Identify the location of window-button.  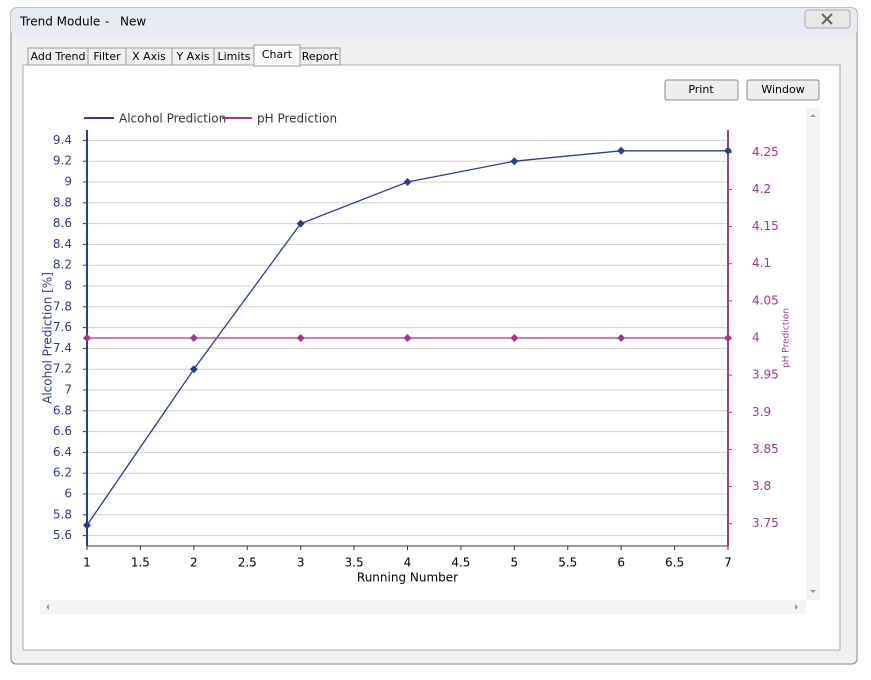
(783, 90).